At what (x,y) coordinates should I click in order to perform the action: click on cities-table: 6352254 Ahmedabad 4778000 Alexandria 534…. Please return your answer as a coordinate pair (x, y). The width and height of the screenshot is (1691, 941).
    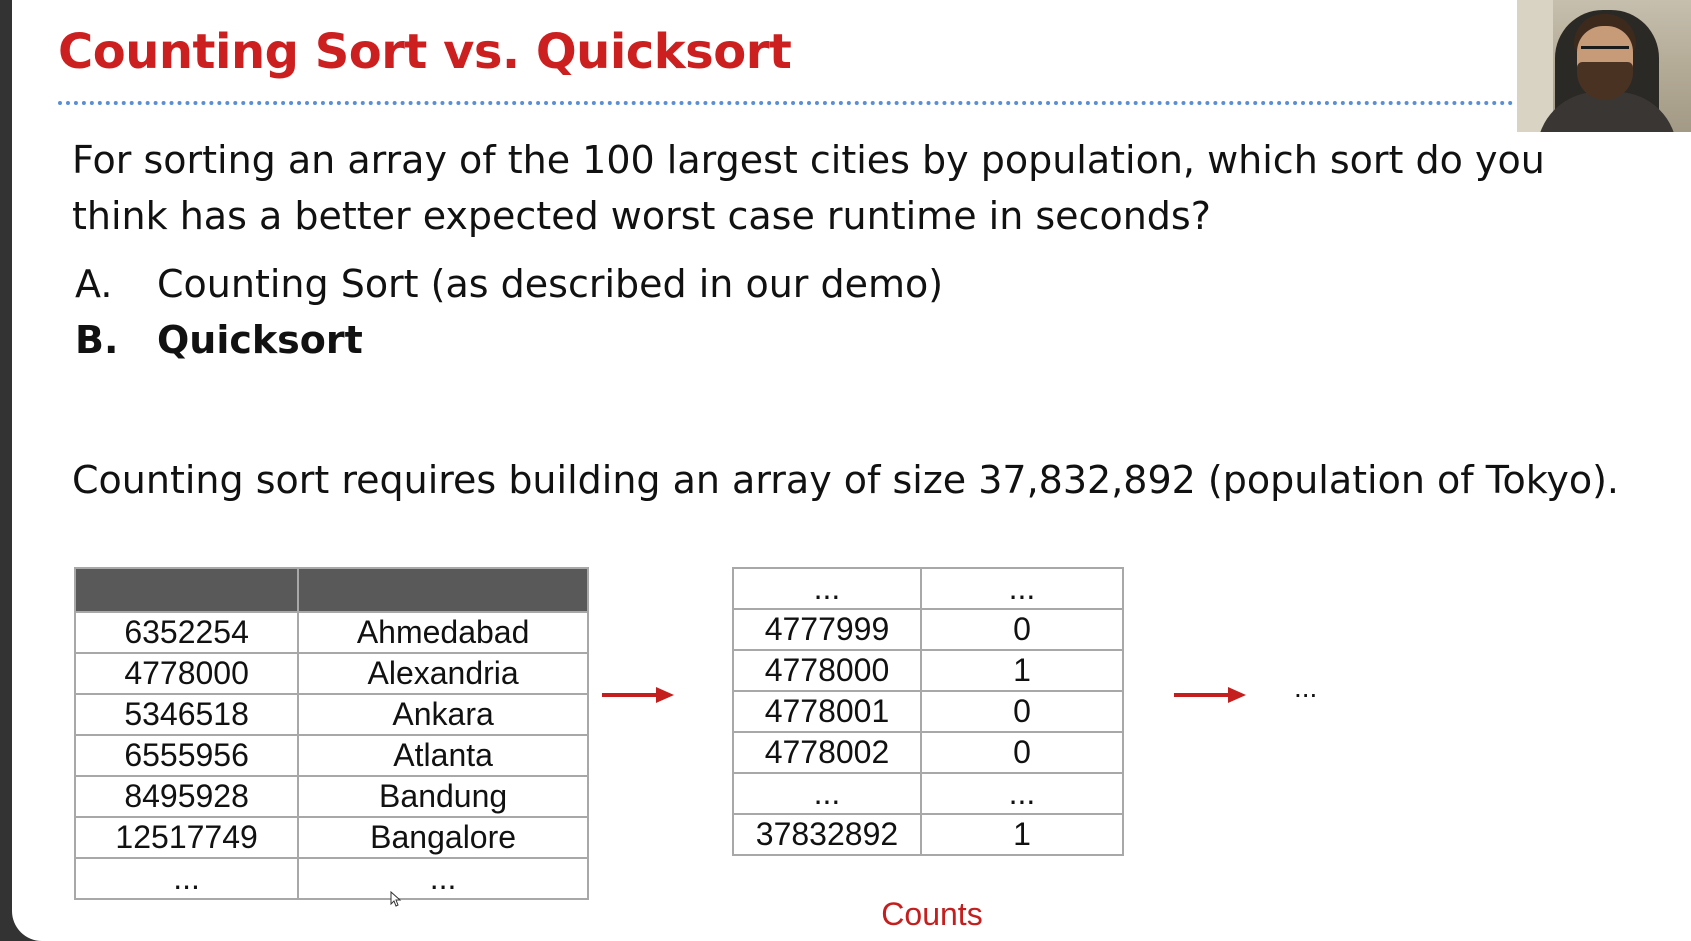
    Looking at the image, I should click on (331, 733).